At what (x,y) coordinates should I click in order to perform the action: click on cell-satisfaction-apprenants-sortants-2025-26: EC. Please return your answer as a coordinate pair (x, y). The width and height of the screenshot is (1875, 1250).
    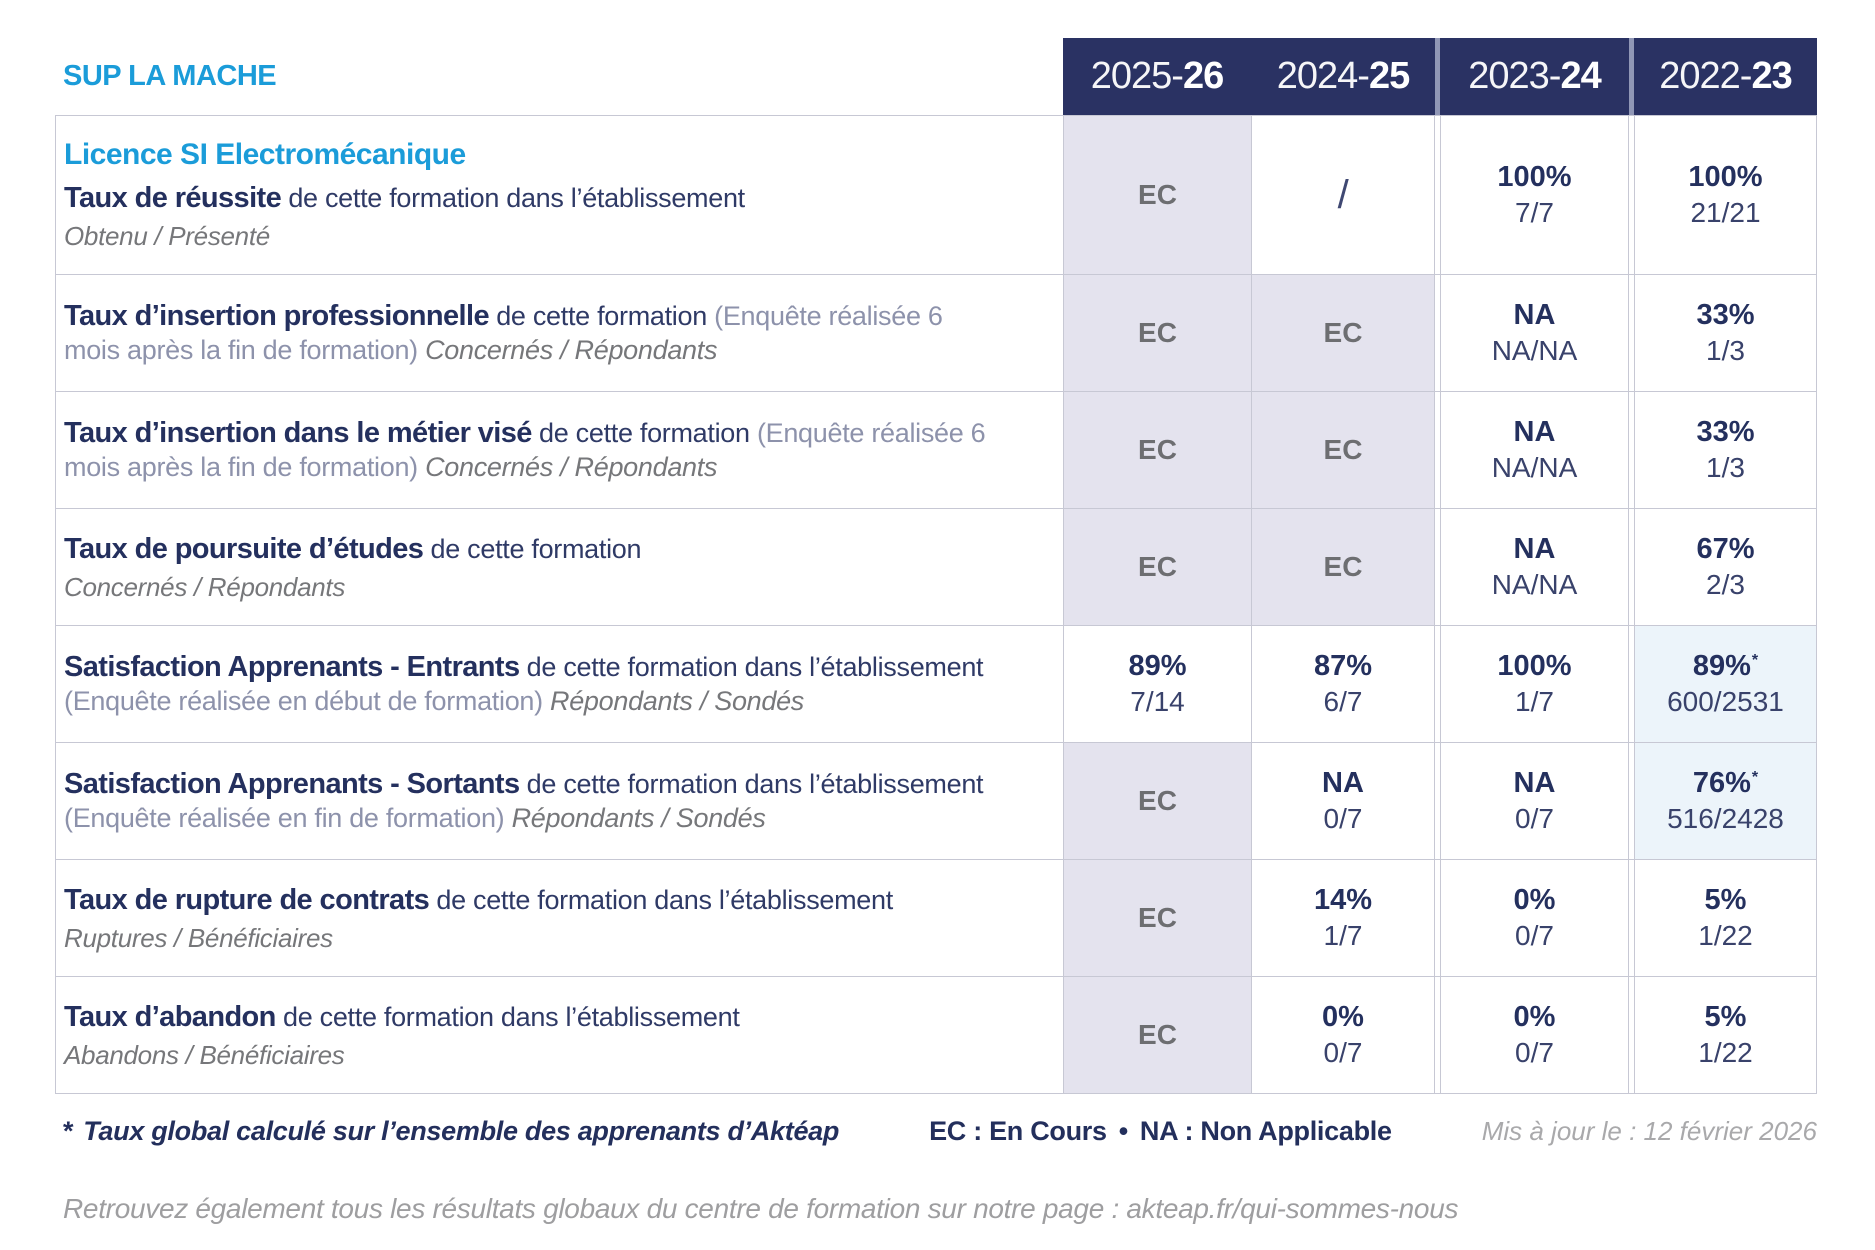
    Looking at the image, I should click on (1157, 801).